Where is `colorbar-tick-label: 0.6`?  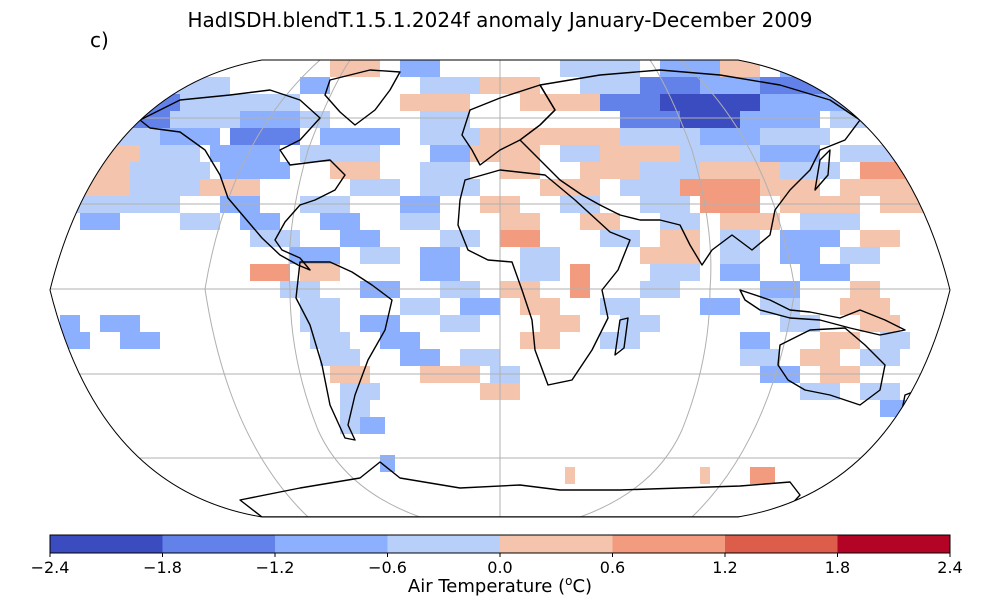
colorbar-tick-label: 0.6 is located at coordinates (612, 567).